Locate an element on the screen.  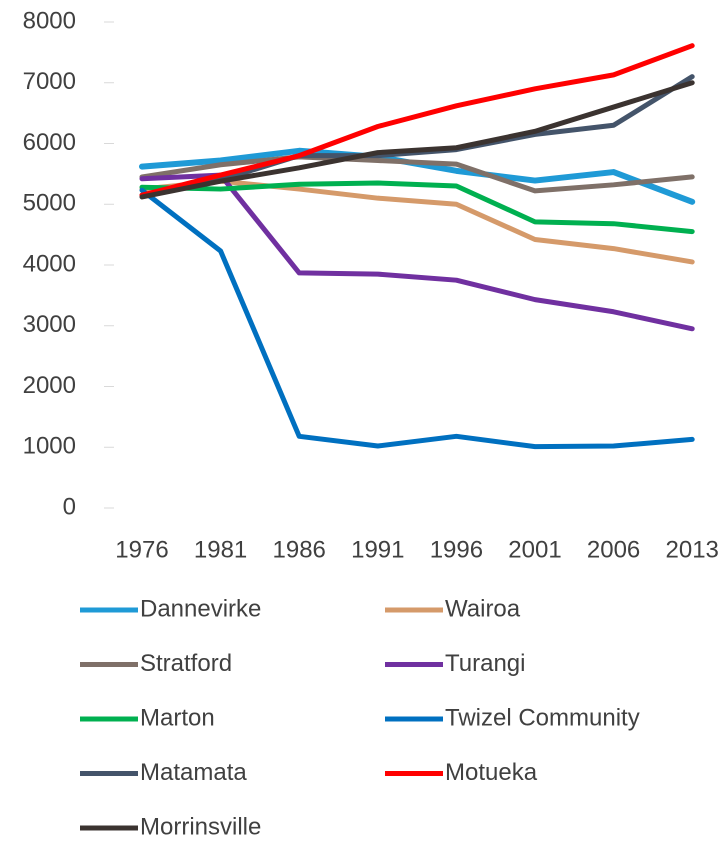
x-tick-label: 1991 is located at coordinates (377, 549).